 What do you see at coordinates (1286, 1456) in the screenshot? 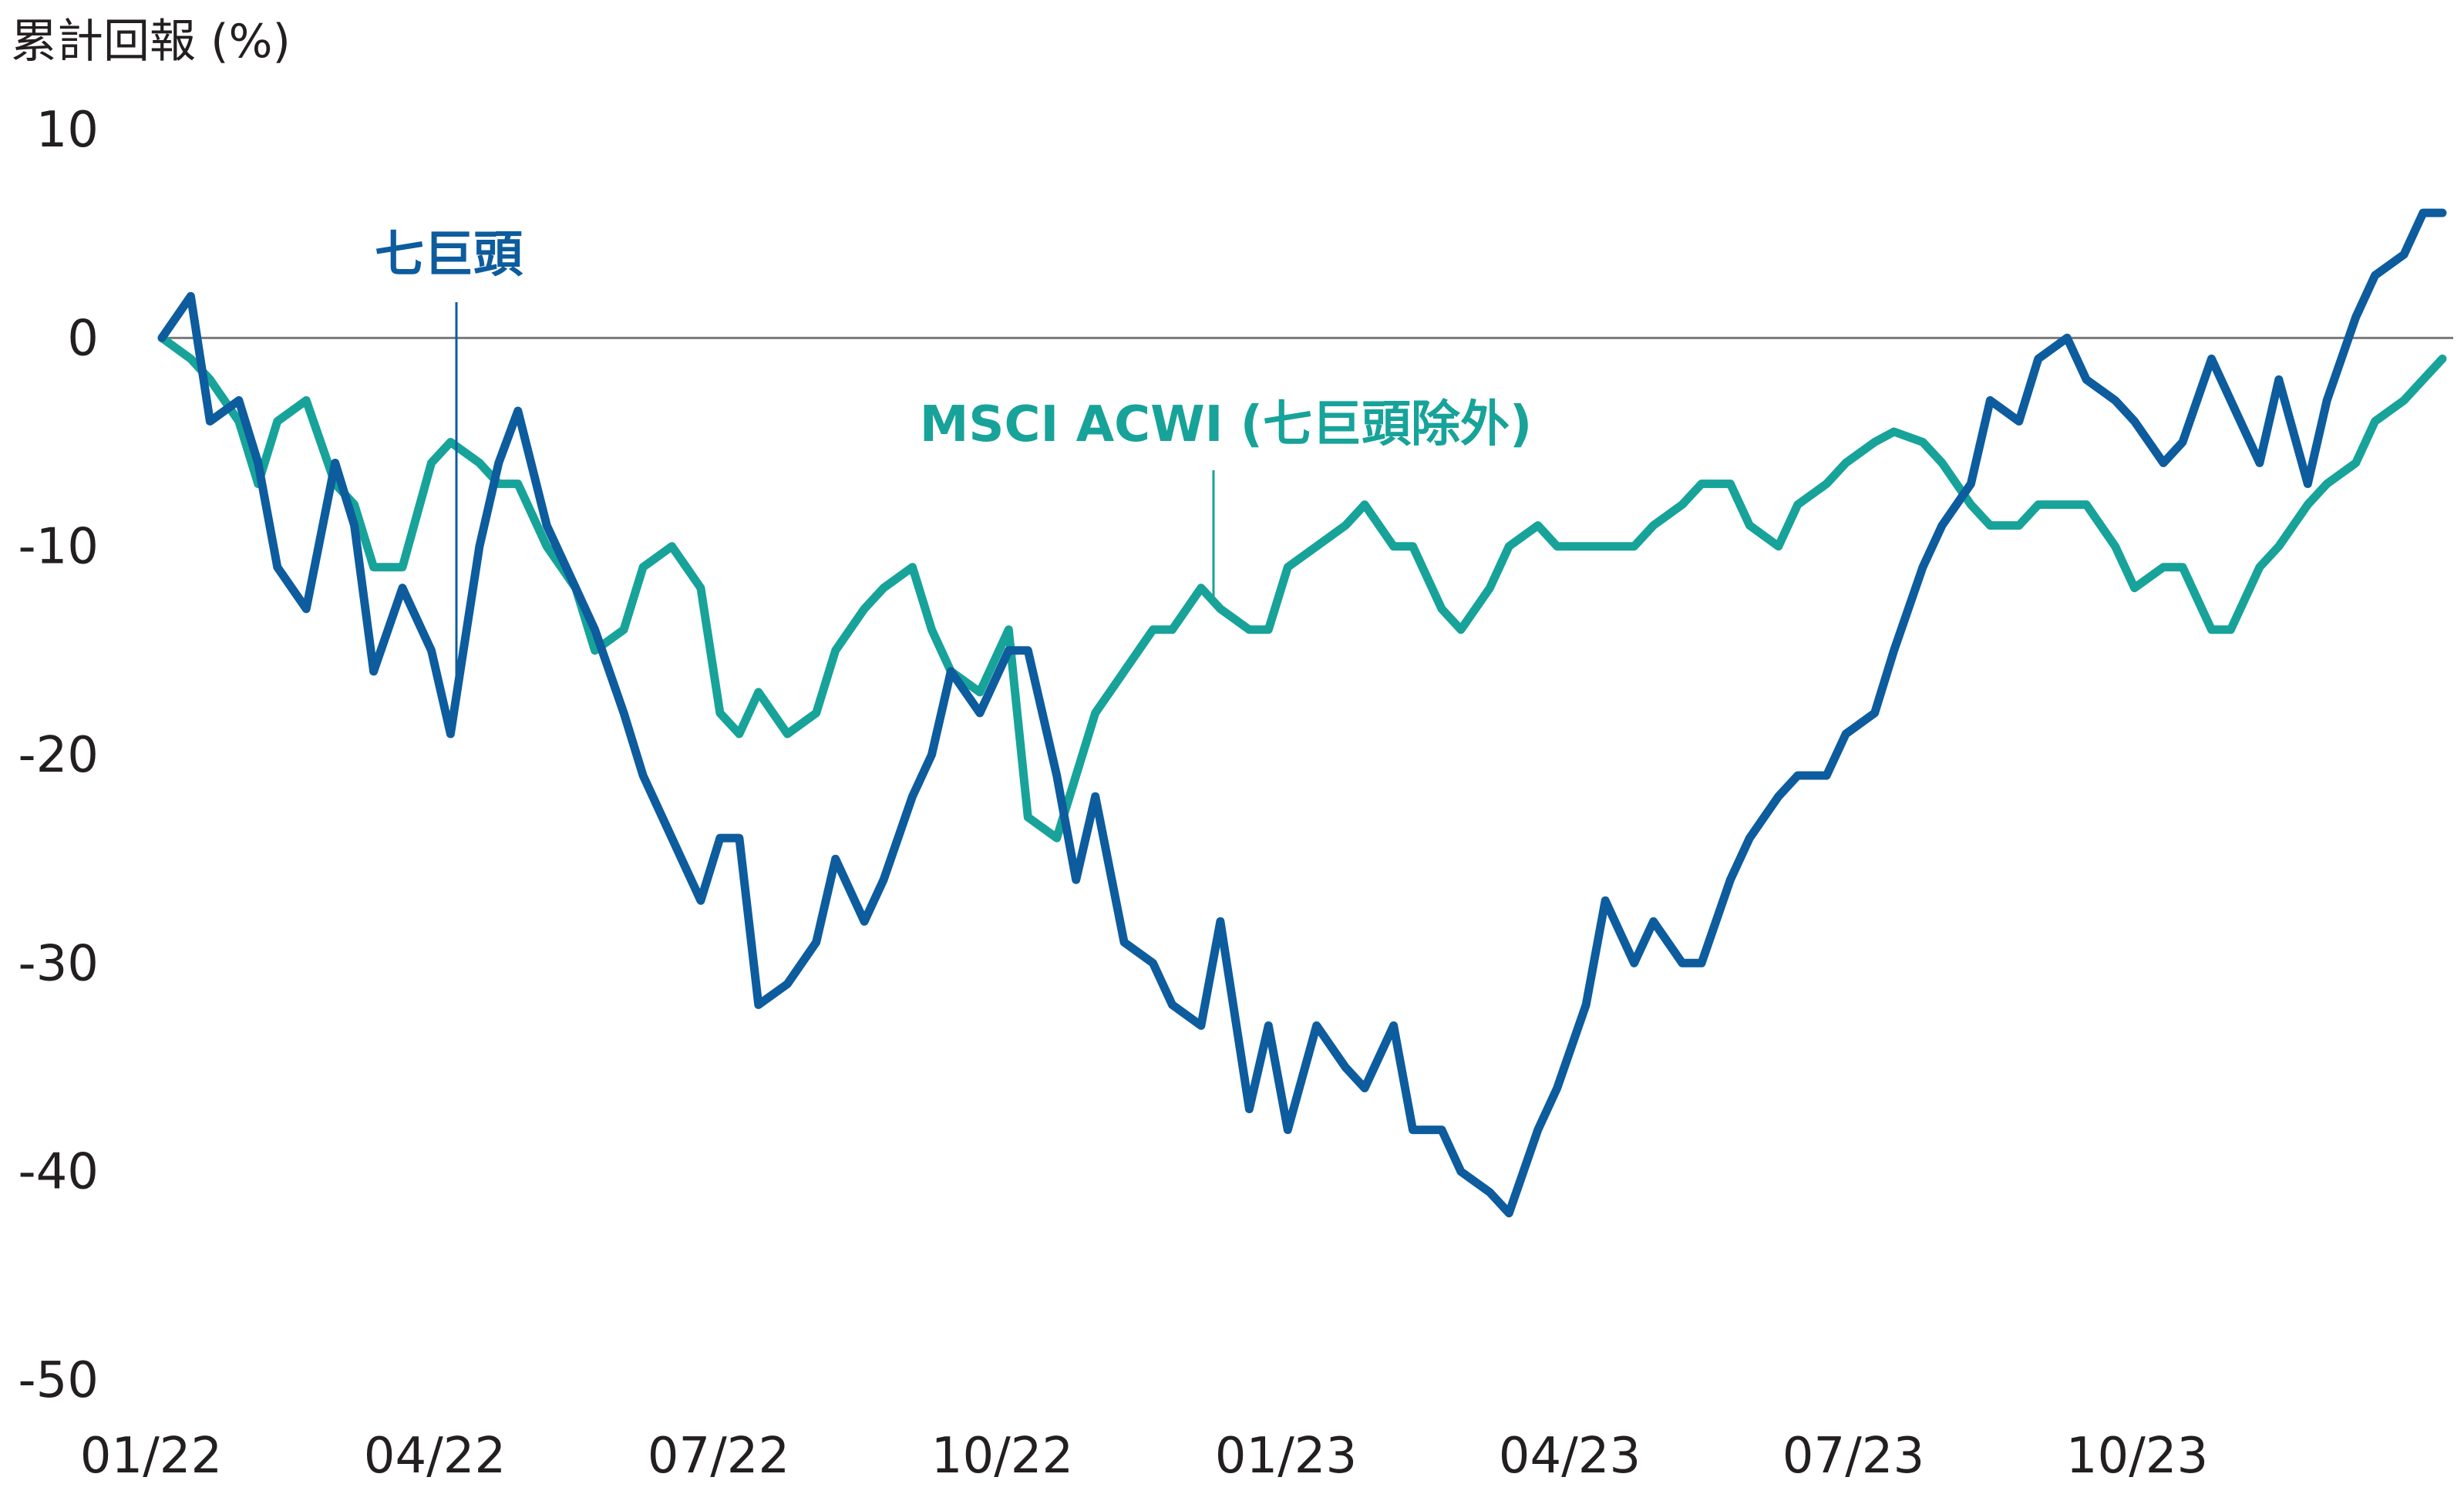
I see `x-tick-label: 01/23` at bounding box center [1286, 1456].